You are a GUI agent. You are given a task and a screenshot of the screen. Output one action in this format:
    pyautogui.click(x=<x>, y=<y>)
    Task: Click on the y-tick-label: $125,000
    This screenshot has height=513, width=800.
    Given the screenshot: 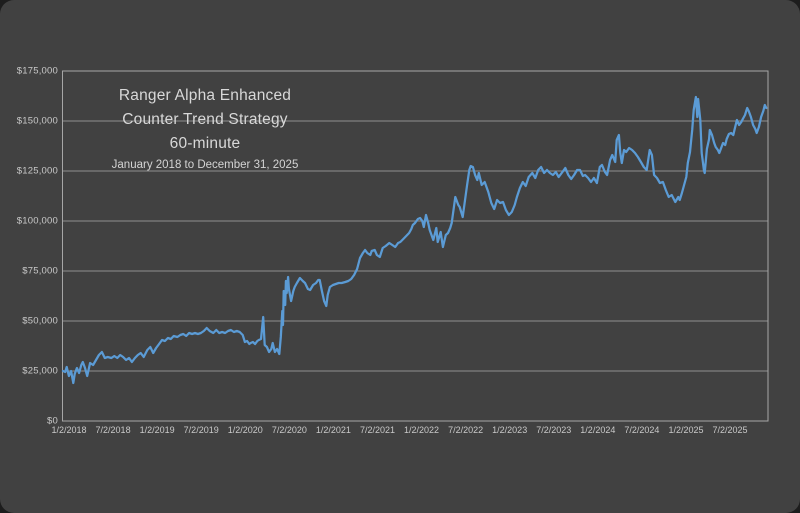 What is the action you would take?
    pyautogui.click(x=37, y=171)
    